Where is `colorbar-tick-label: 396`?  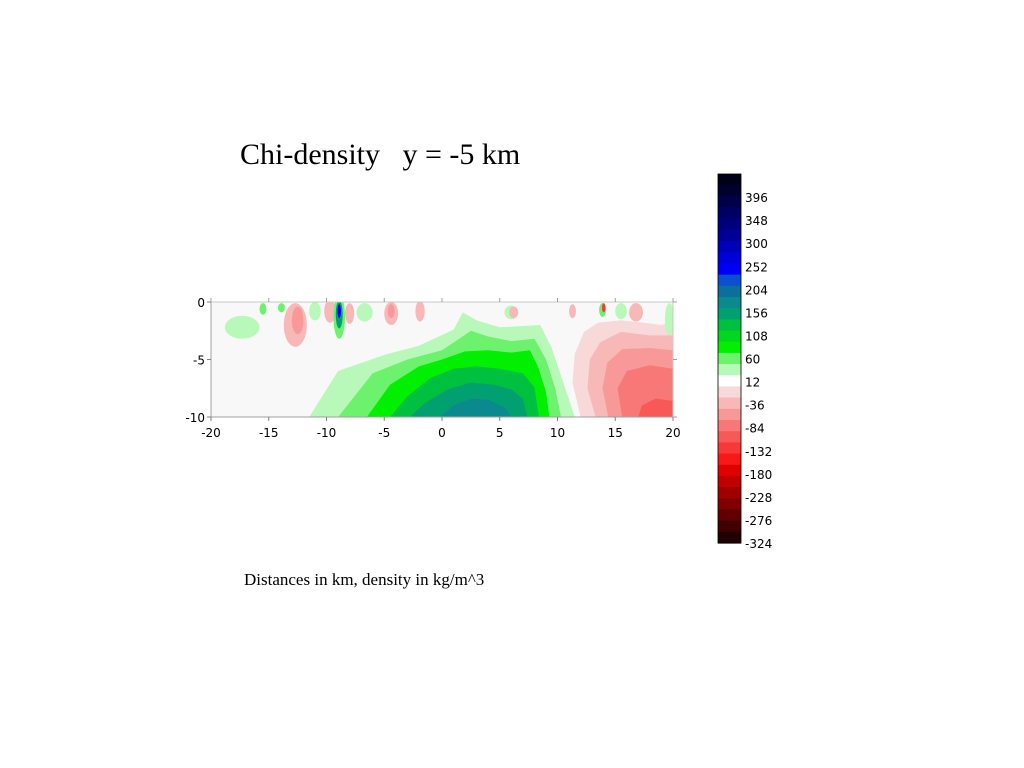
colorbar-tick-label: 396 is located at coordinates (756, 198).